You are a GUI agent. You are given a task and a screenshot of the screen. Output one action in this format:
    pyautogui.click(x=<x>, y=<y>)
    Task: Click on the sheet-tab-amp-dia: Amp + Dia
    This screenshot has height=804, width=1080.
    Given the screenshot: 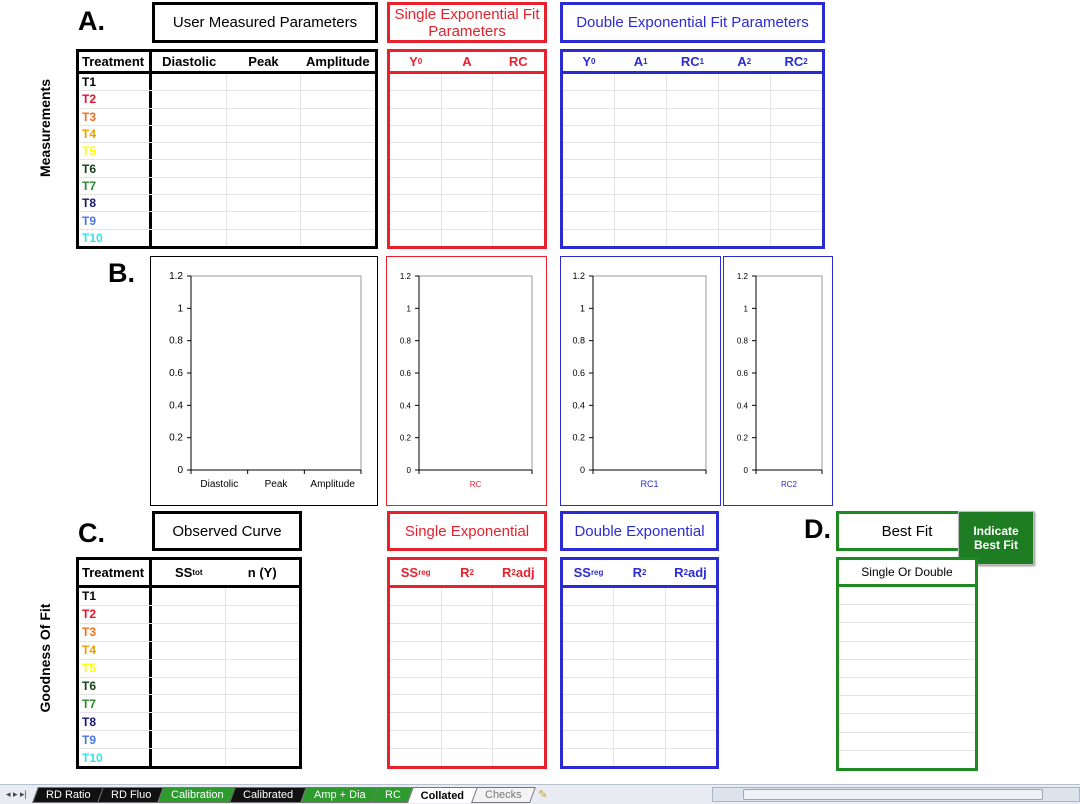 What is the action you would take?
    pyautogui.click(x=339, y=794)
    